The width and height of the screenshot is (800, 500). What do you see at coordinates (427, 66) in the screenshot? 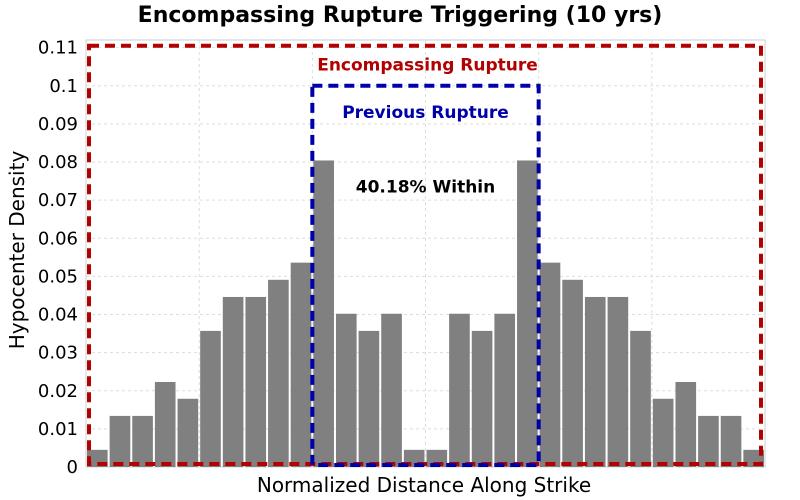
I see `encompassing-rupture-label: Encompassing Rupture` at bounding box center [427, 66].